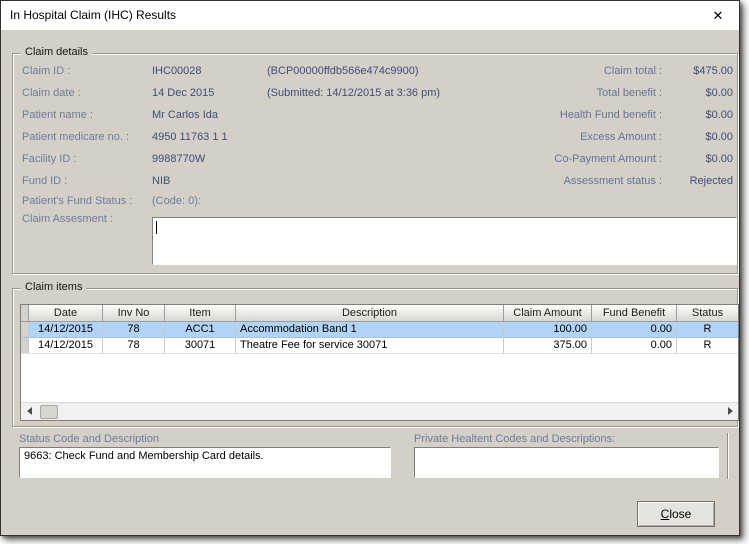 This screenshot has width=749, height=544. I want to click on header-description: Description, so click(370, 313).